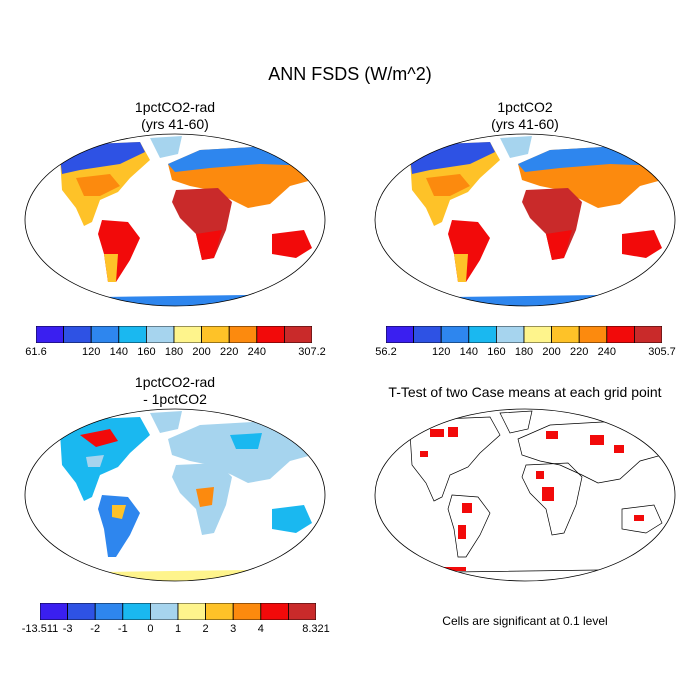 The width and height of the screenshot is (700, 700). I want to click on map-4-ocean, so click(525, 495).